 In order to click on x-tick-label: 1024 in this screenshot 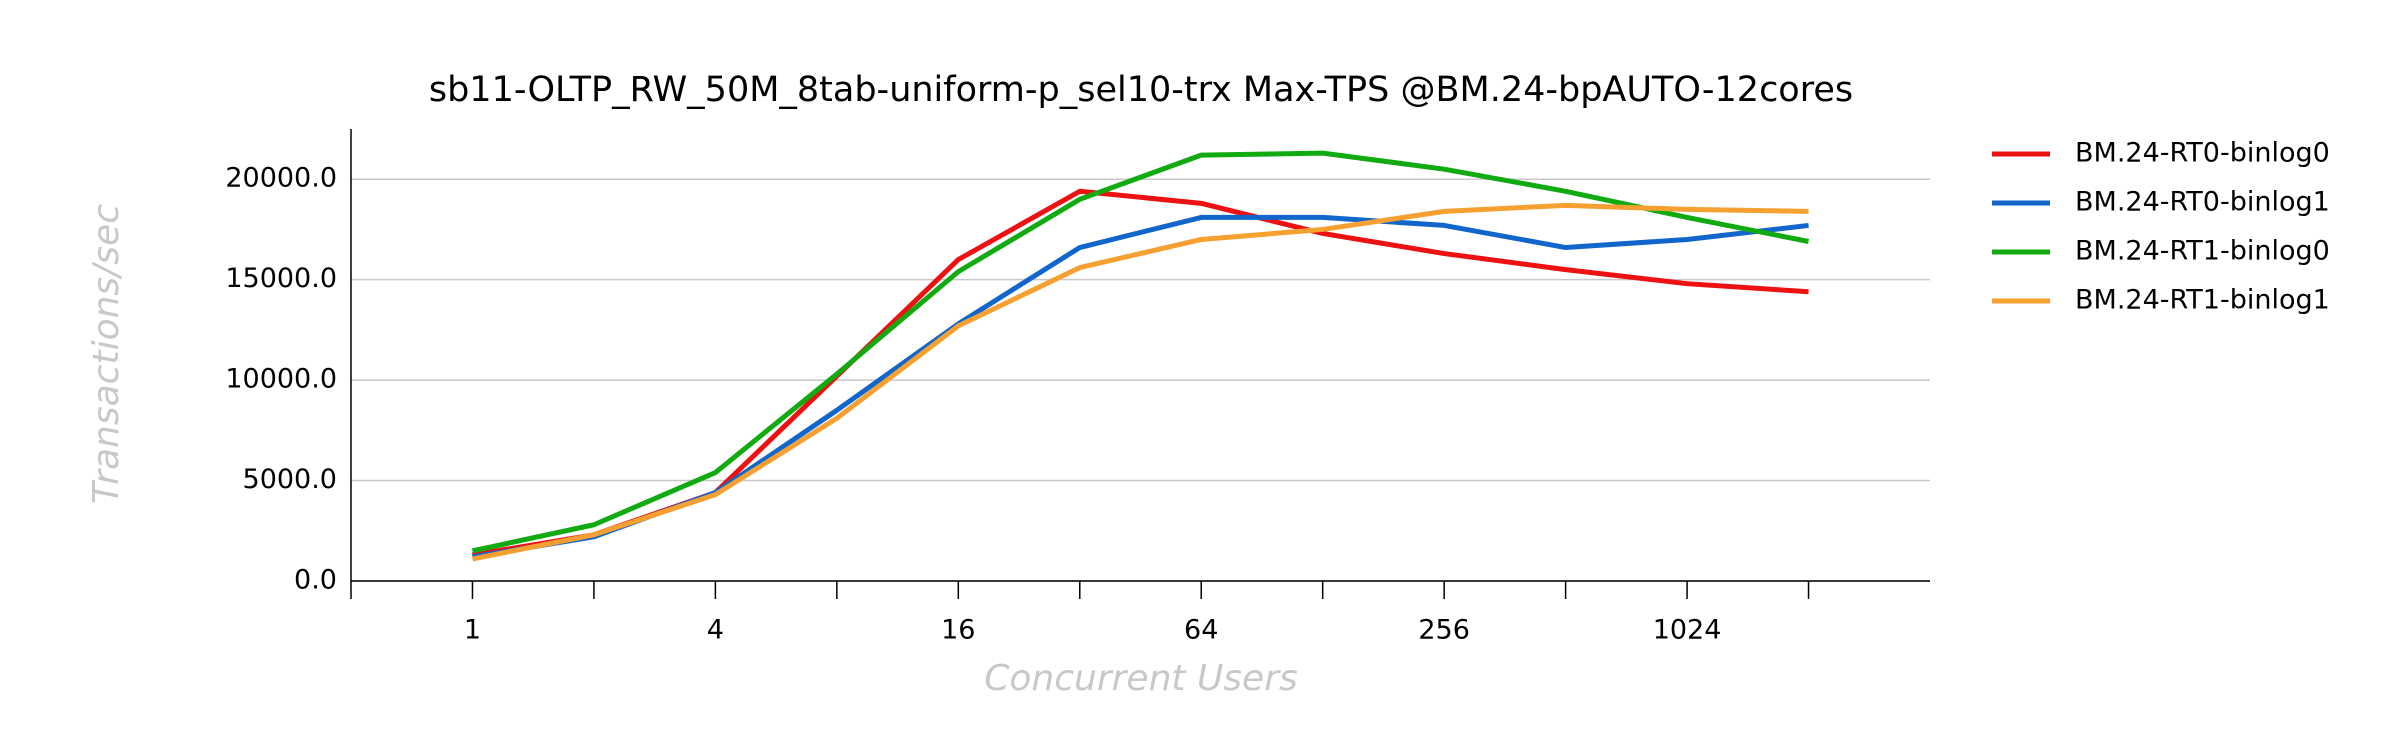, I will do `click(1687, 630)`.